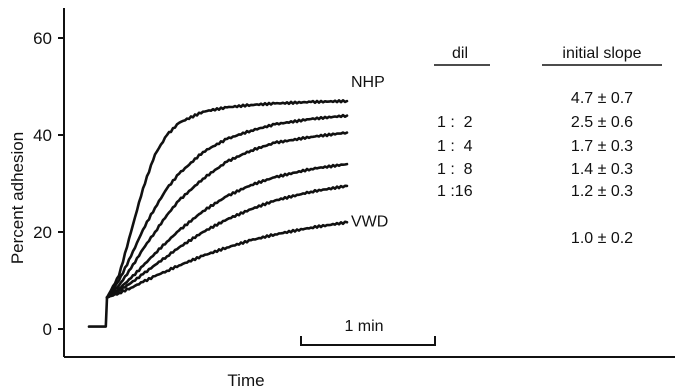 This screenshot has width=682, height=392. What do you see at coordinates (602, 98) in the screenshot?
I see `table-slope-cell: 4.7 ± 0.7` at bounding box center [602, 98].